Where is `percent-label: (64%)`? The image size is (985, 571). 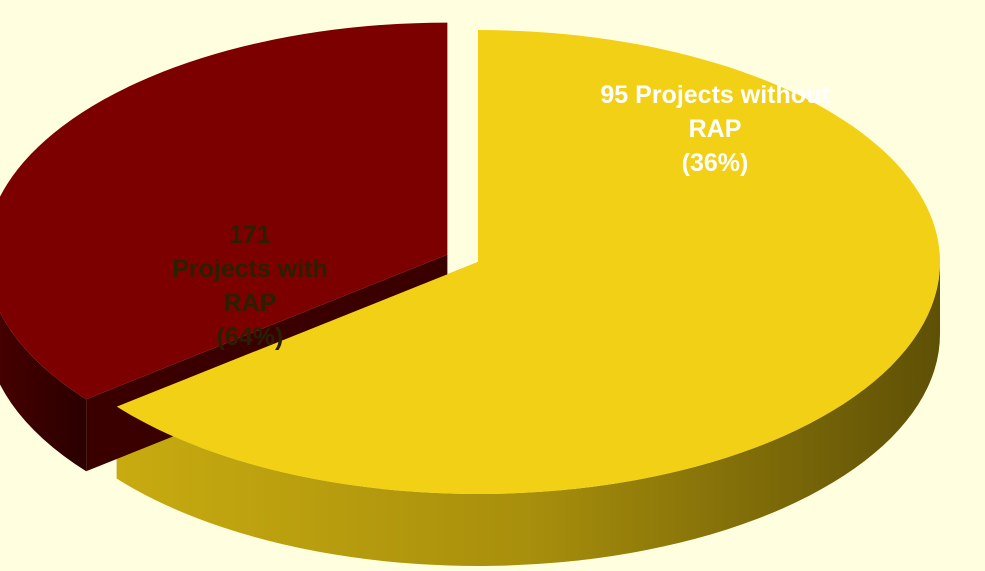 percent-label: (64%) is located at coordinates (250, 337).